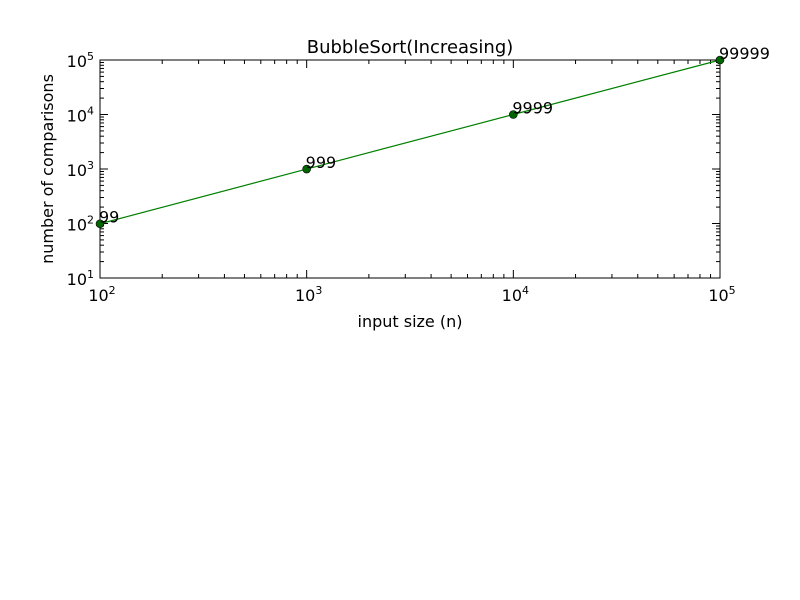 The height and width of the screenshot is (600, 800). I want to click on x-tick-label: 10⁴, so click(515, 294).